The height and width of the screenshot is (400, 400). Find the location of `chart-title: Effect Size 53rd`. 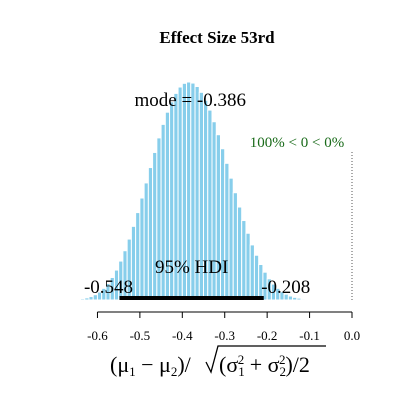

chart-title: Effect Size 53rd is located at coordinates (217, 37).